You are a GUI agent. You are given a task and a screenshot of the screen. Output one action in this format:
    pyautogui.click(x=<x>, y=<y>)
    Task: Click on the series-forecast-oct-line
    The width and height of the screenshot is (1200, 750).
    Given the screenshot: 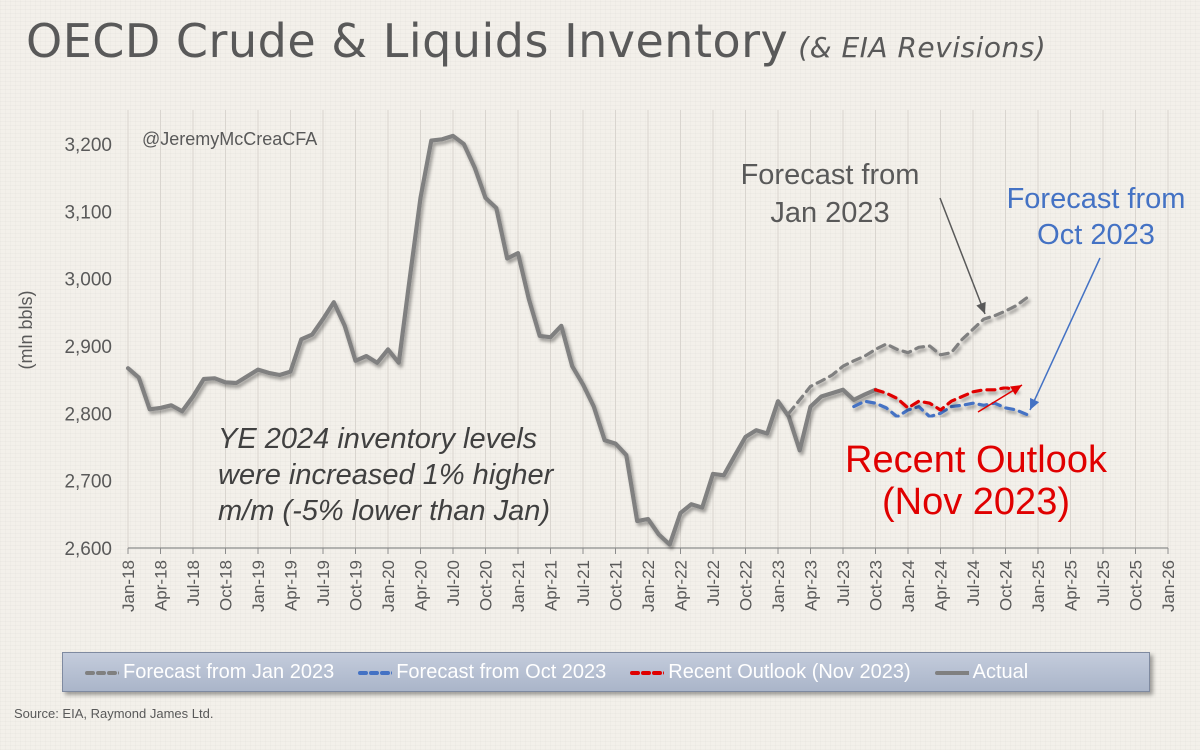 What is the action you would take?
    pyautogui.click(x=940, y=409)
    